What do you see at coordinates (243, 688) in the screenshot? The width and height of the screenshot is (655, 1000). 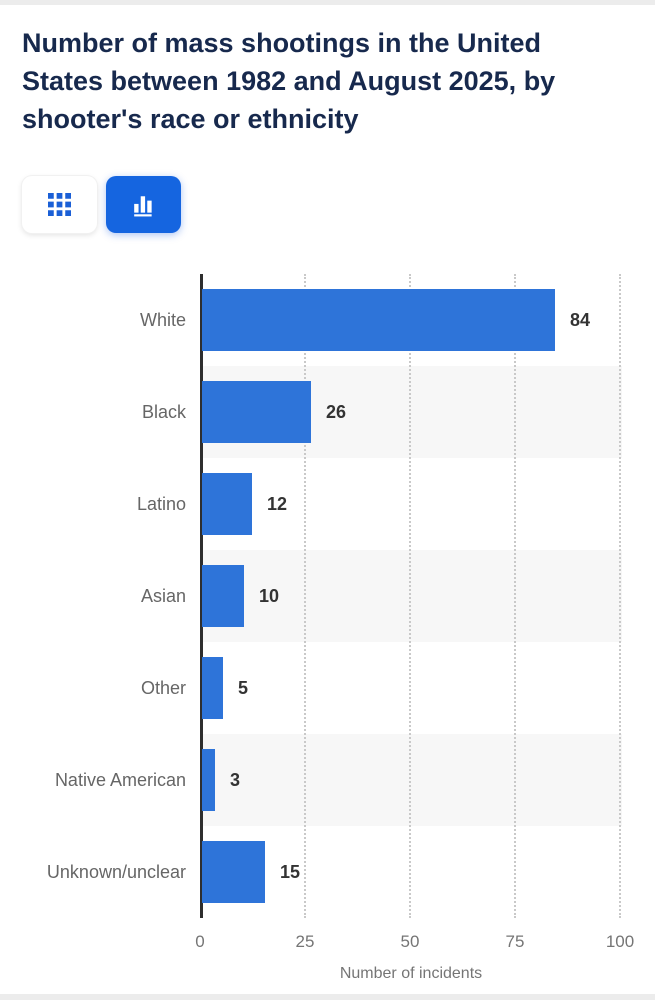 I see `value-label: 5` at bounding box center [243, 688].